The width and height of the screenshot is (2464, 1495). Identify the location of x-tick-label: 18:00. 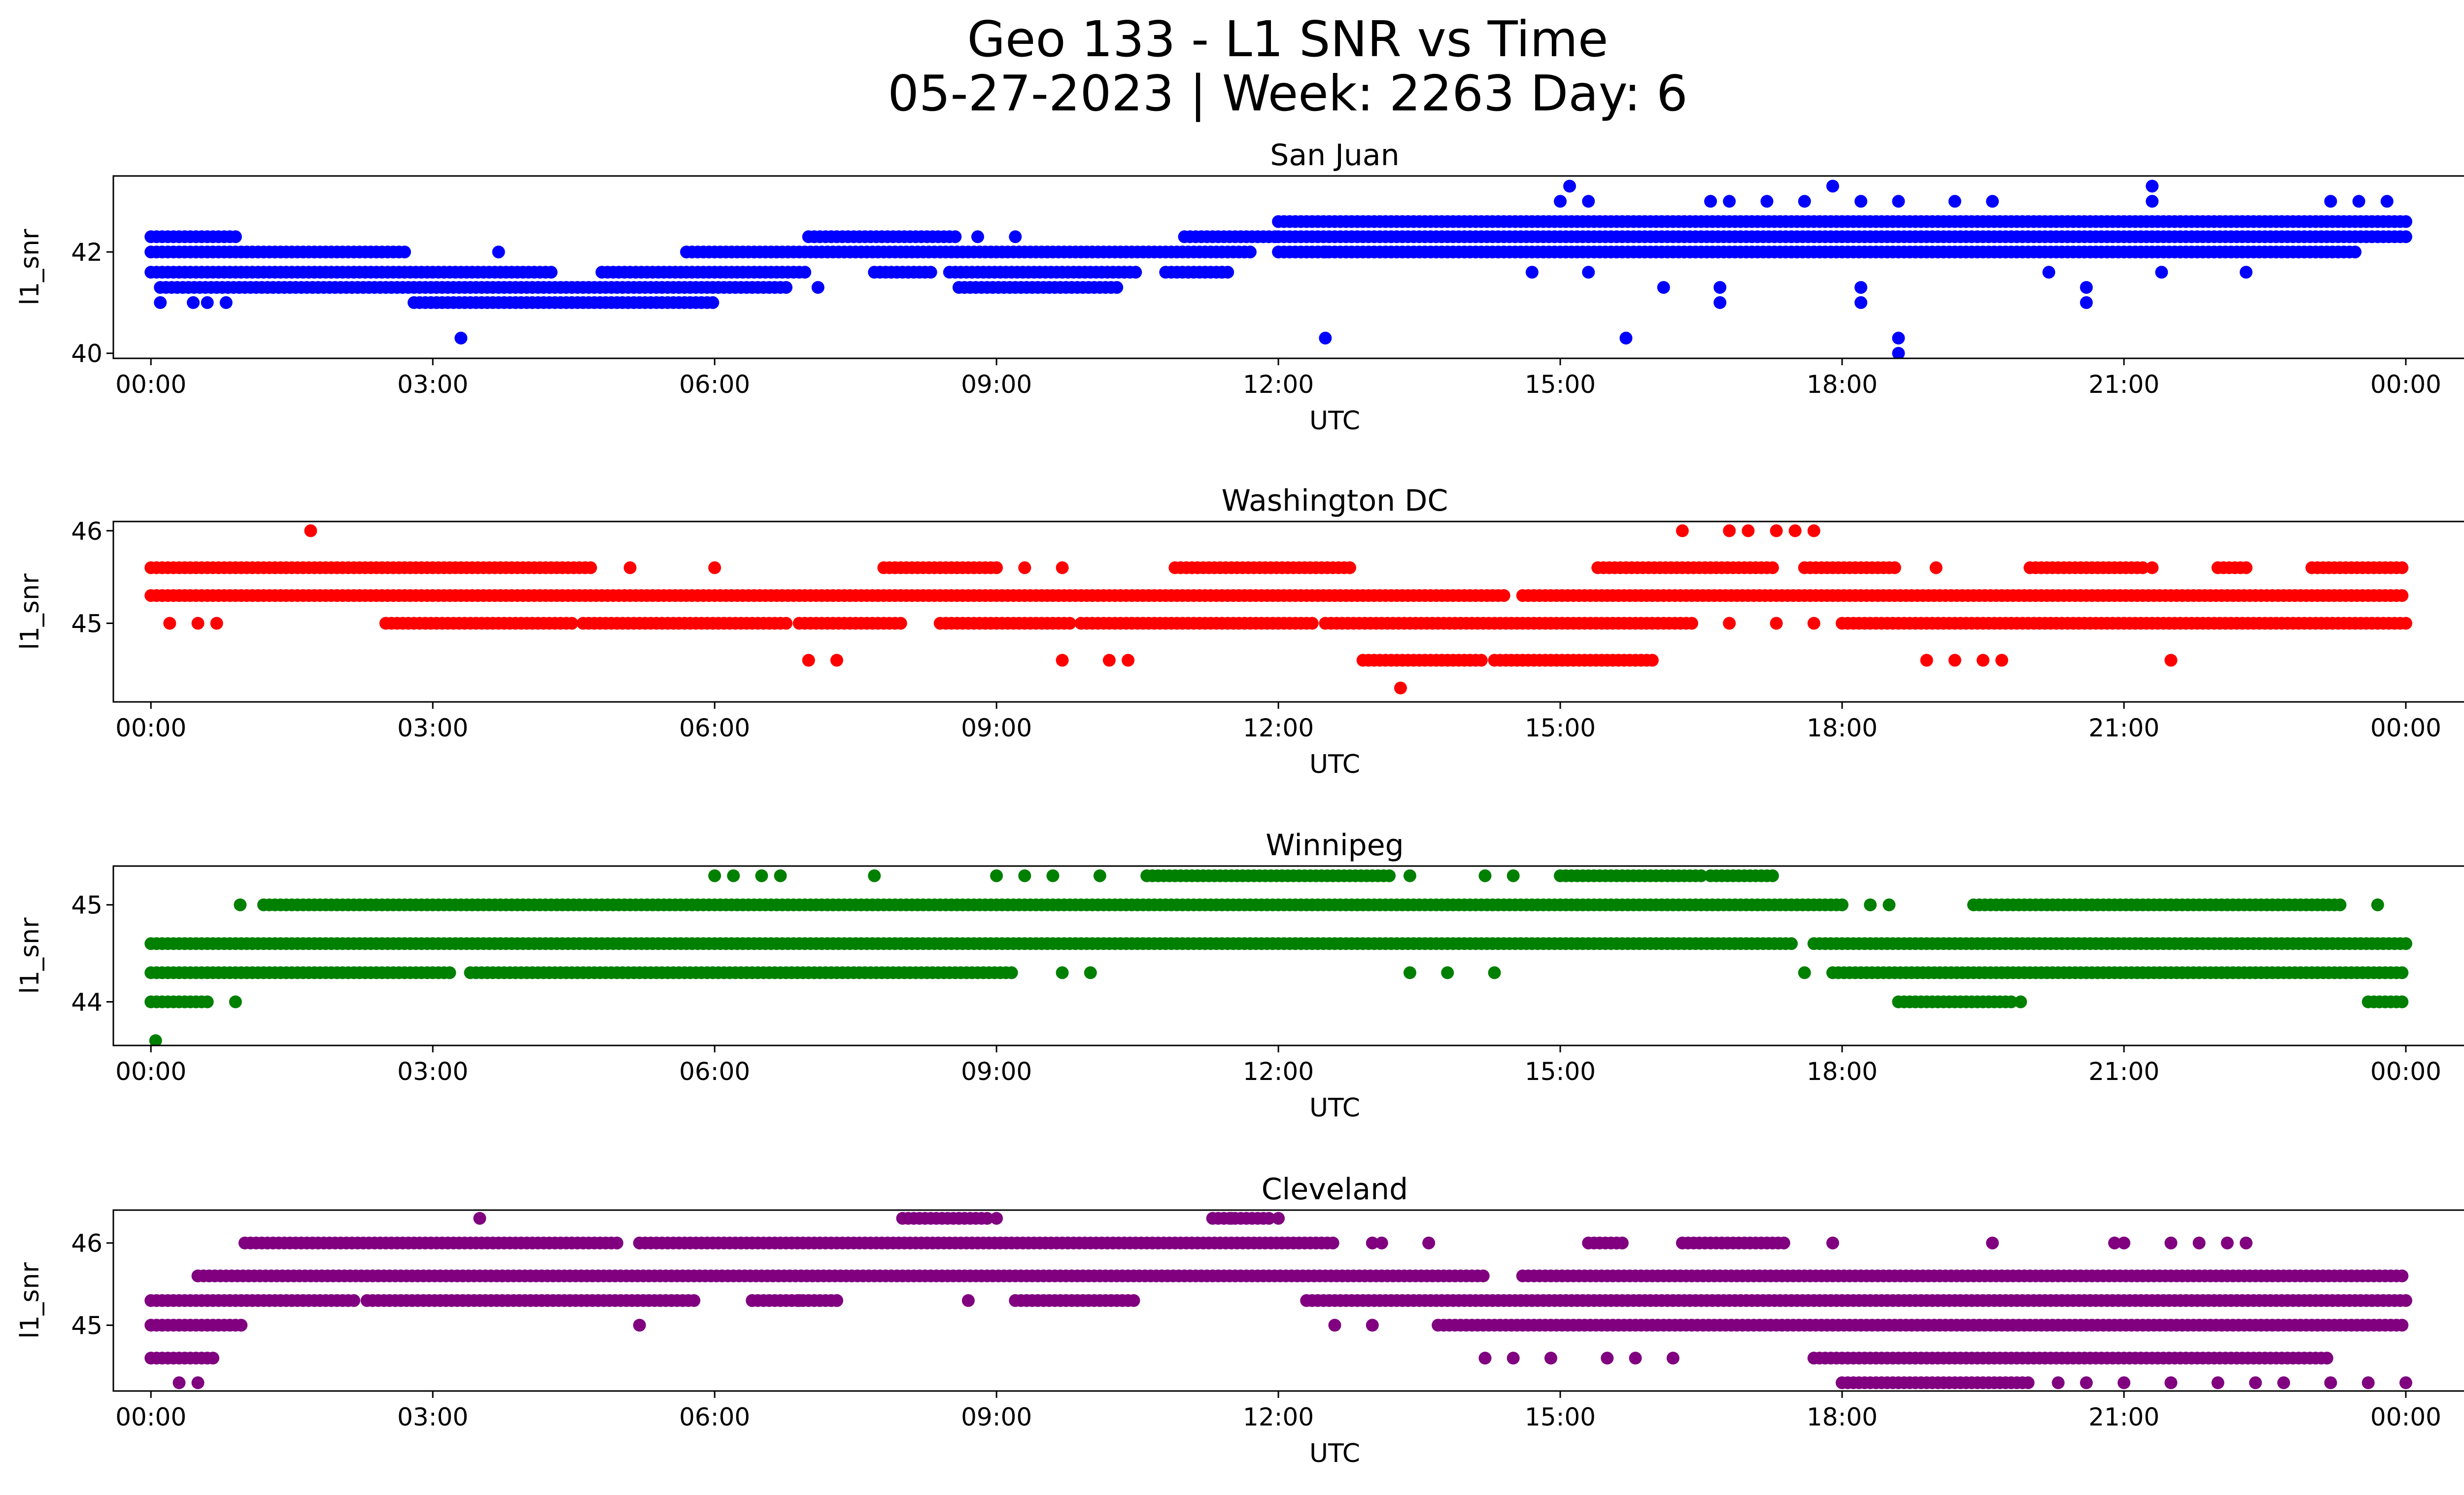
(1842, 1417).